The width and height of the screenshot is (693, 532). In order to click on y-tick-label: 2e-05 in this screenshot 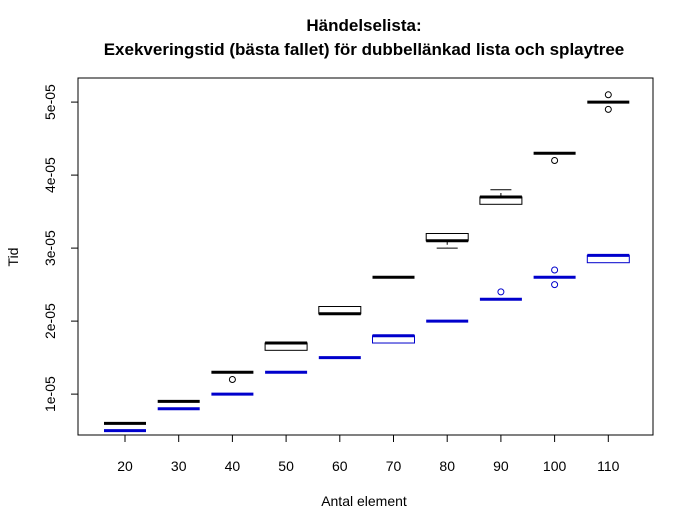, I will do `click(50, 321)`.